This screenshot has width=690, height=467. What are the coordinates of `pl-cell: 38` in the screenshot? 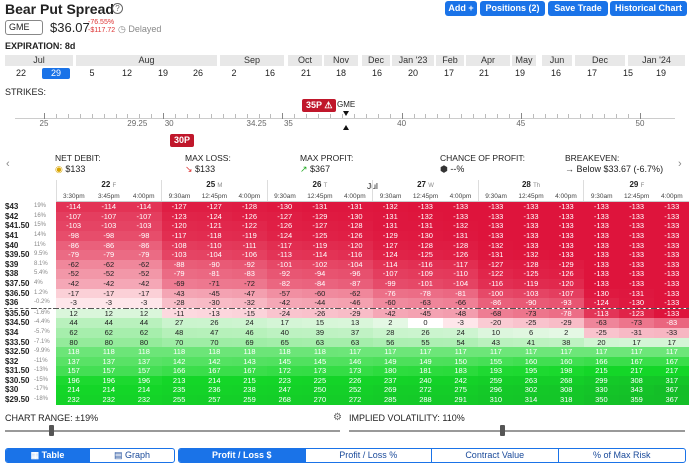 It's located at (566, 342).